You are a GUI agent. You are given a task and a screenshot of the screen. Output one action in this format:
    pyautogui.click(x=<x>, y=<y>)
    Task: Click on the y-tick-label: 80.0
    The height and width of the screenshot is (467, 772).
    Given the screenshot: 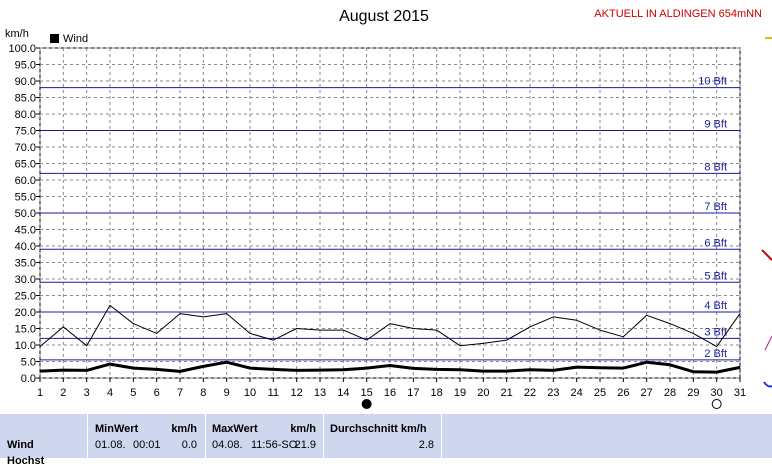 What is the action you would take?
    pyautogui.click(x=25, y=115)
    